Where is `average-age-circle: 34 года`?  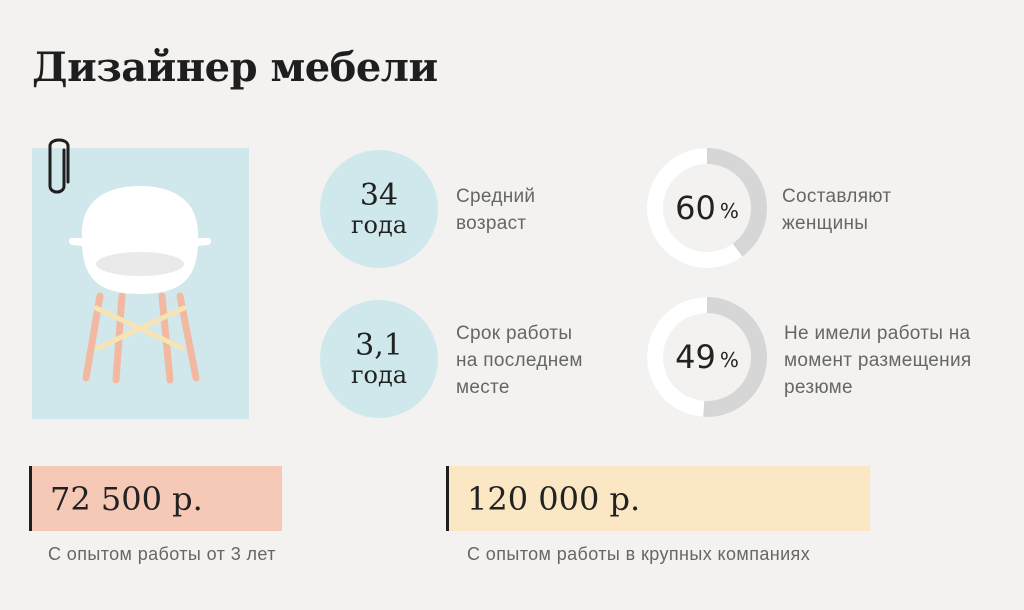 average-age-circle: 34 года is located at coordinates (379, 209).